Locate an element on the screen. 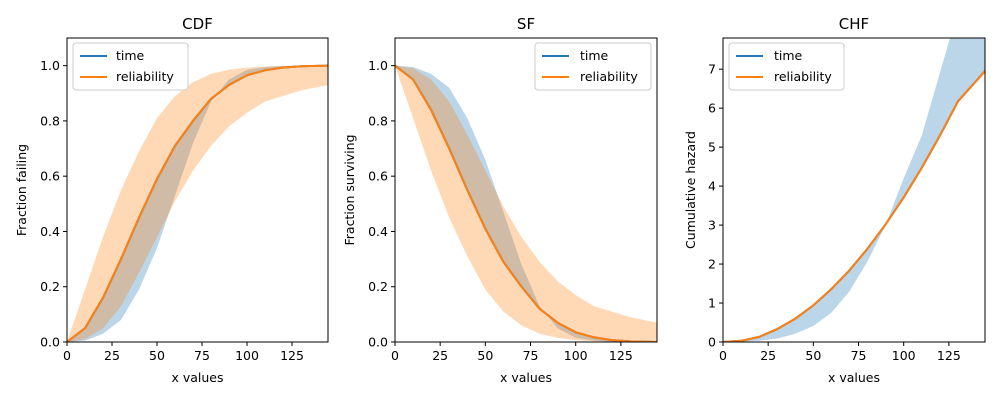 This screenshot has height=400, width=1000. panel-title: CDF is located at coordinates (197, 24).